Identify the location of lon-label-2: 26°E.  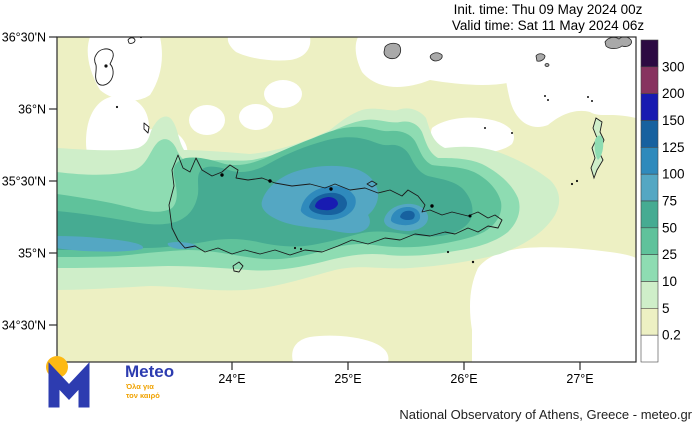
(463, 379).